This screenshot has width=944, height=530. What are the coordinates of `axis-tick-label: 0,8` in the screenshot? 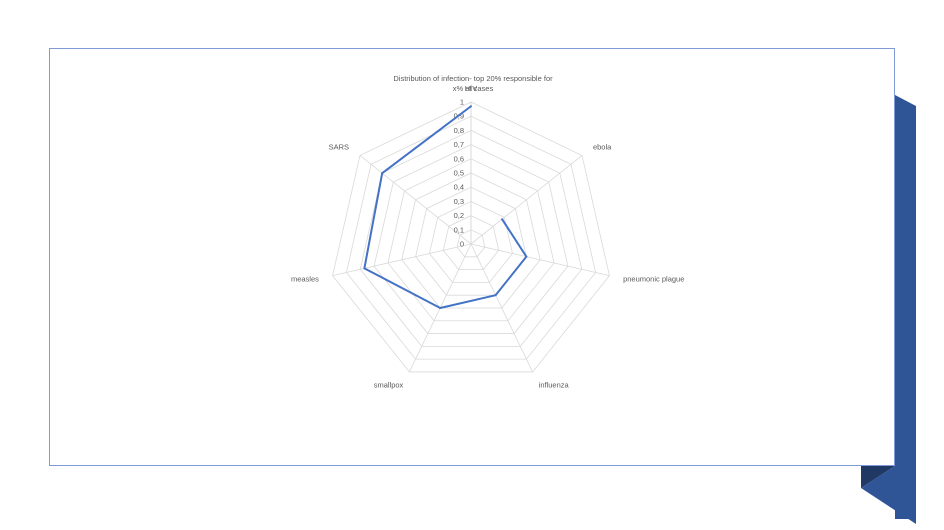 It's located at (459, 130).